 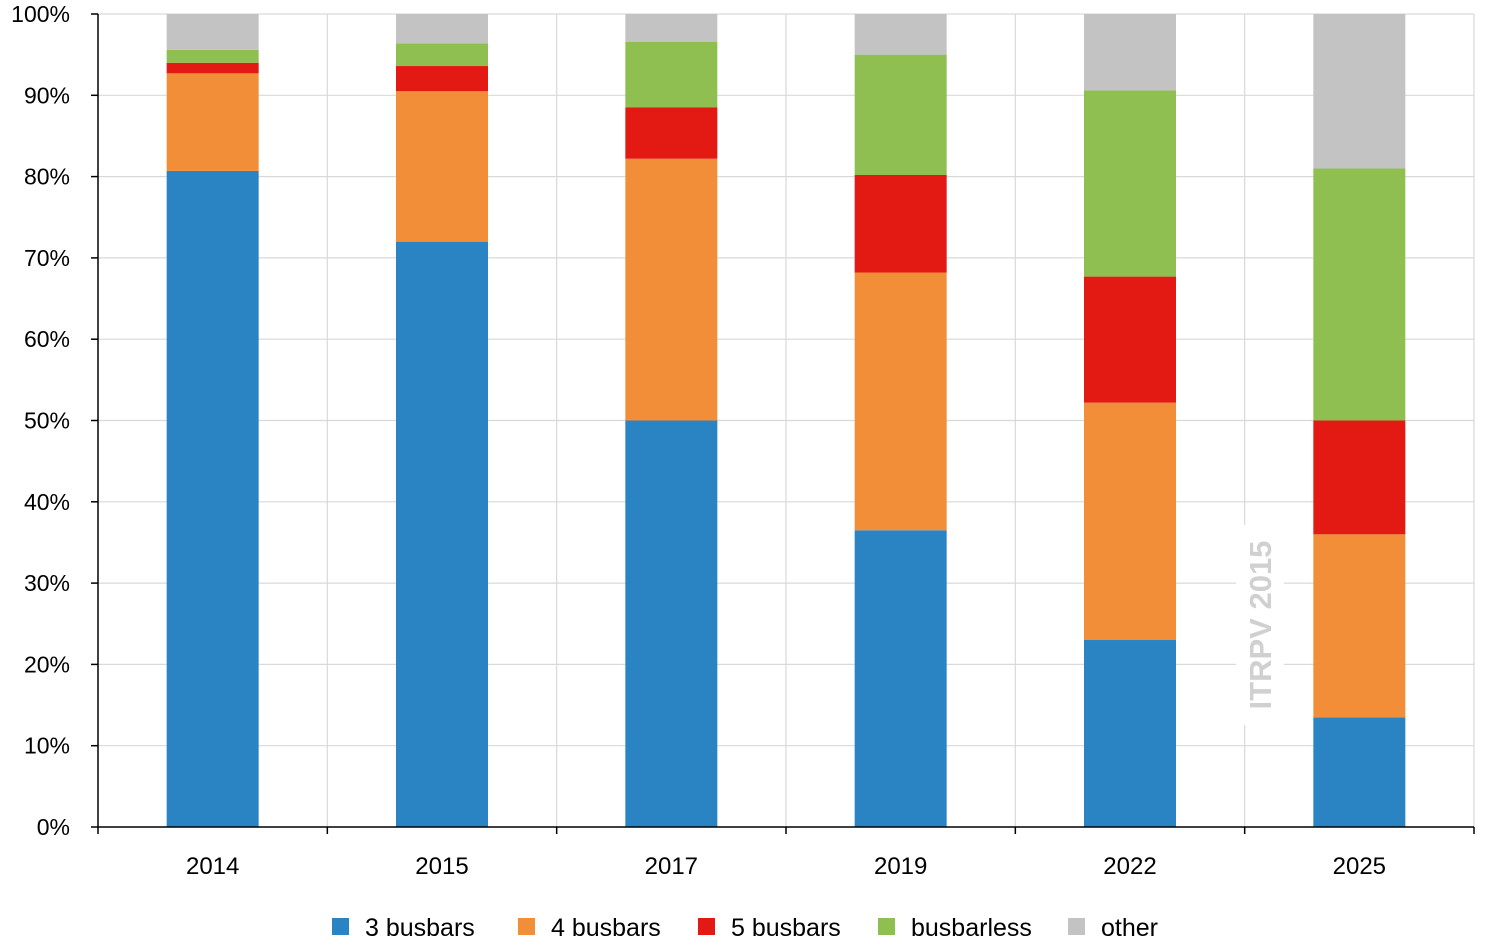 I want to click on y-tick-label: 100%, so click(x=40, y=14).